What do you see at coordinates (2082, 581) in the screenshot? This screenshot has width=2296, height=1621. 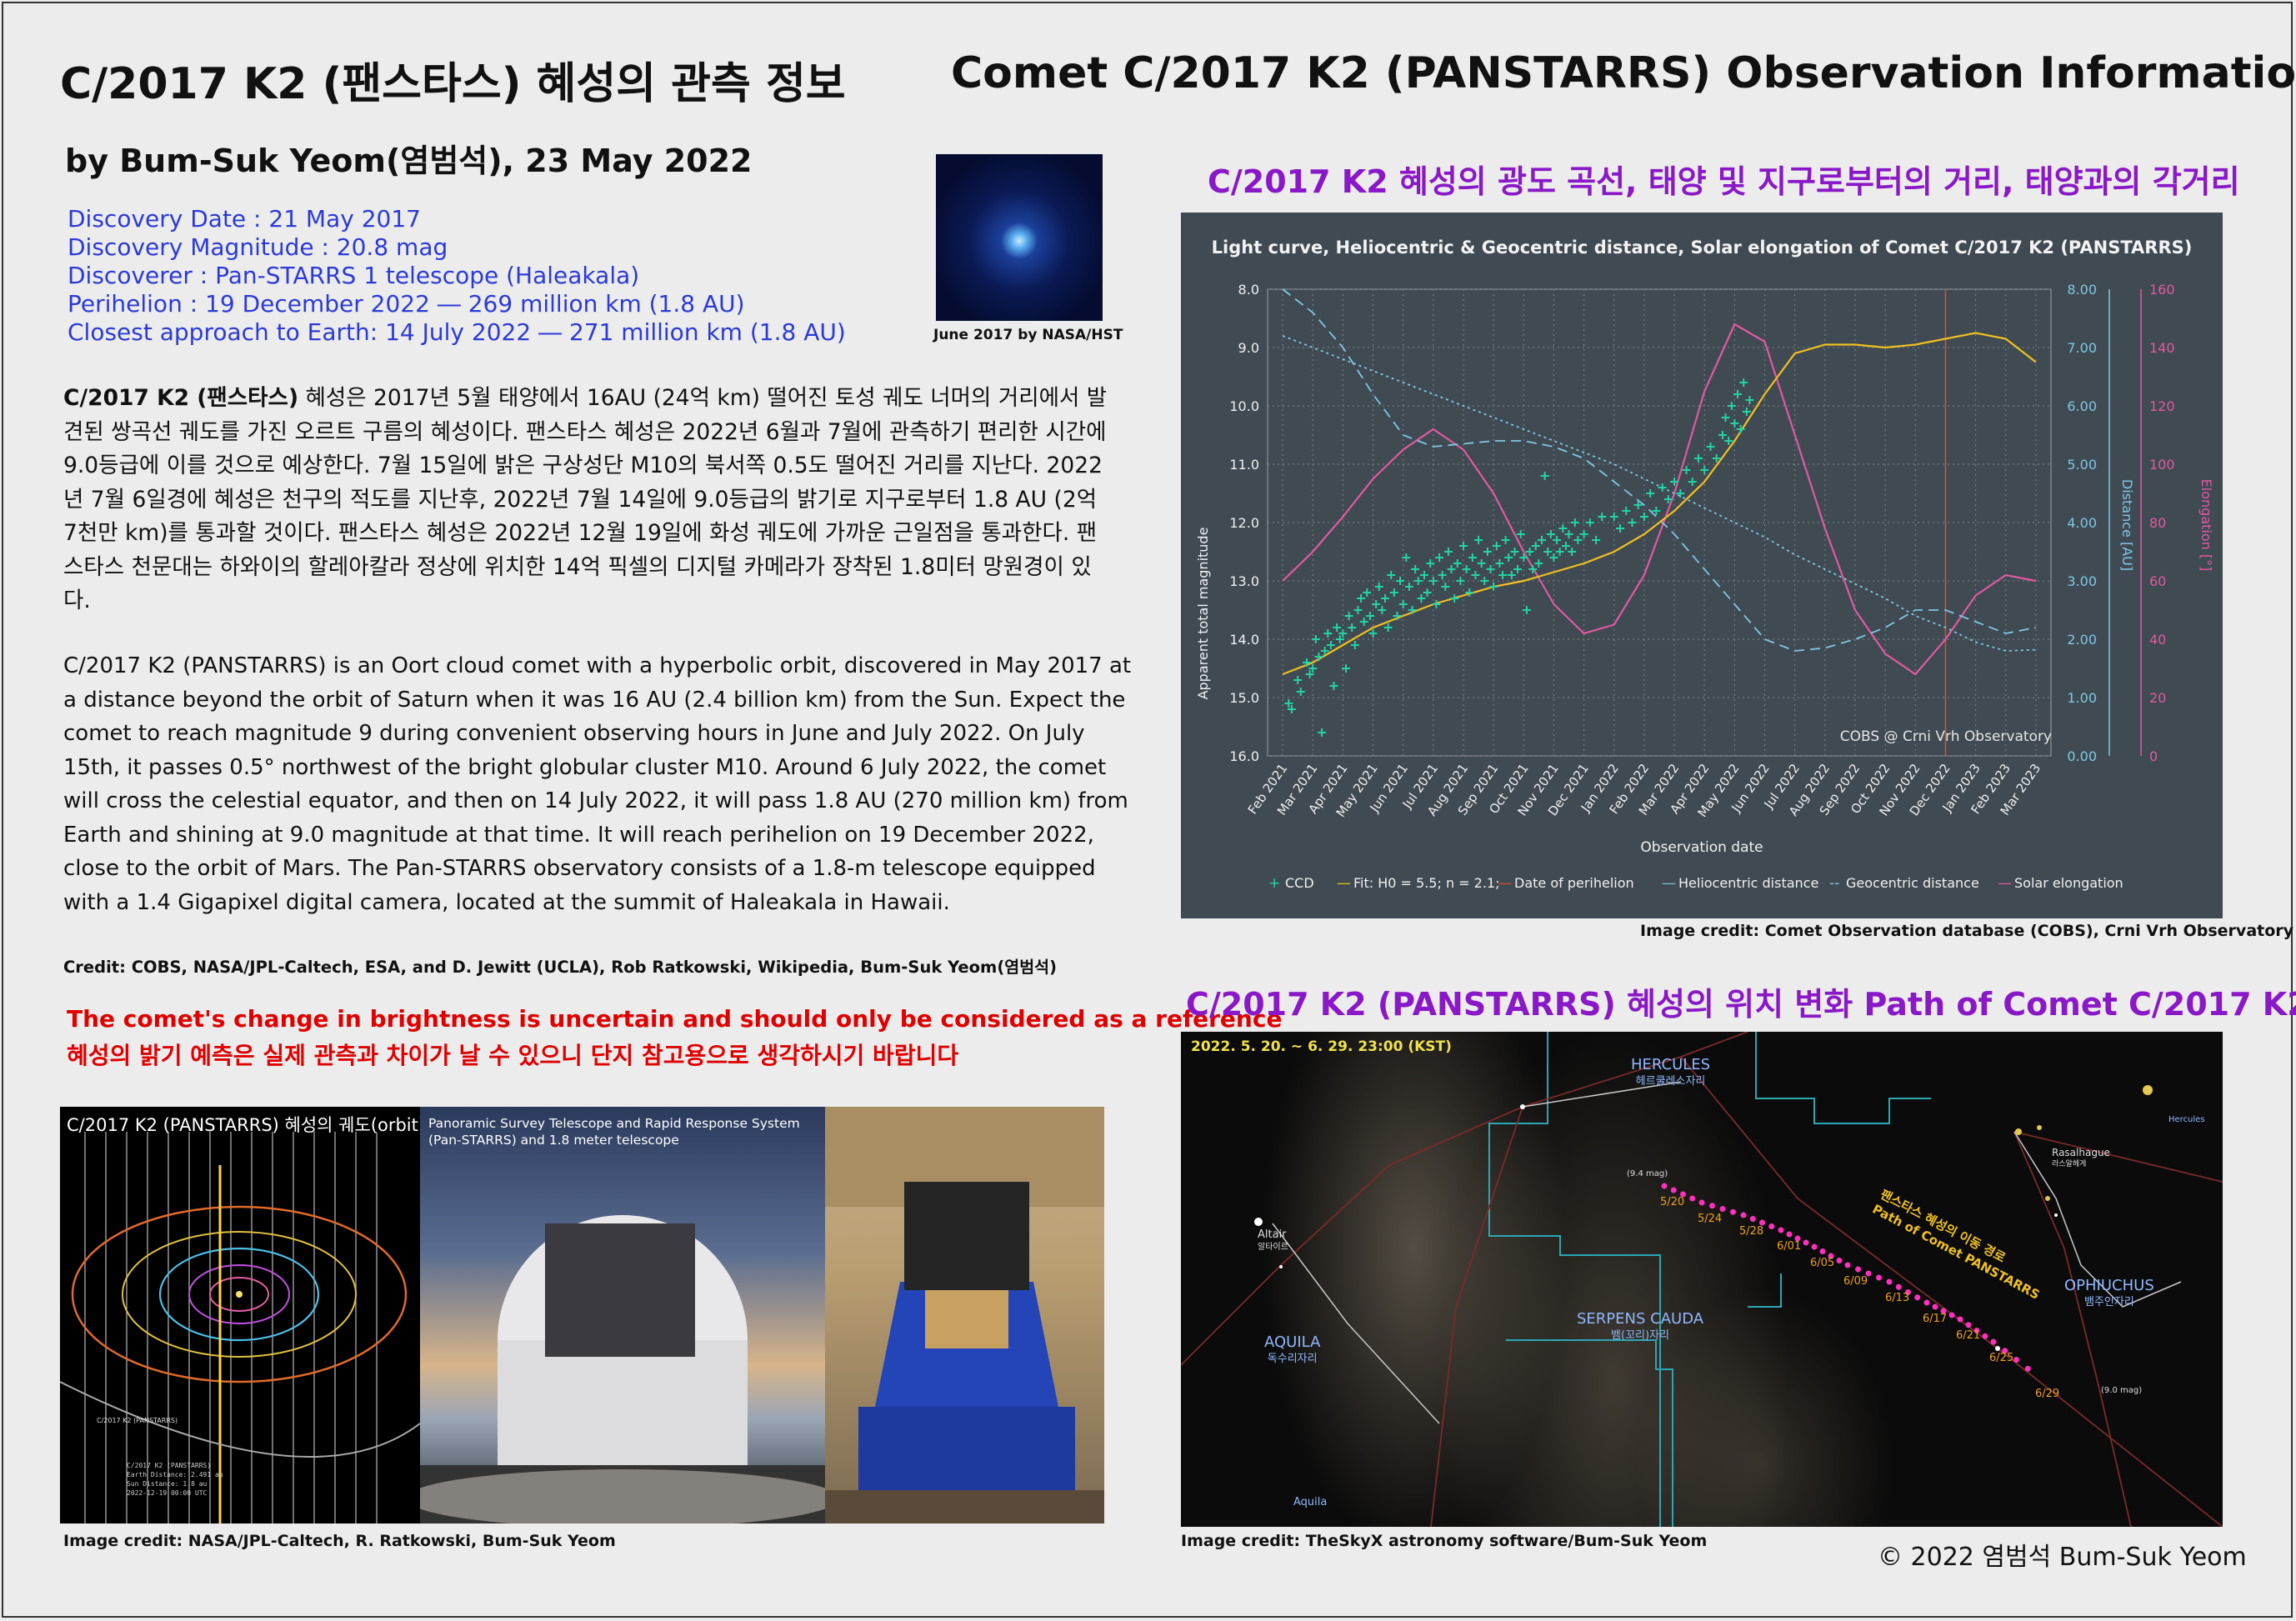 I see `y2-tick-label: 3.00` at bounding box center [2082, 581].